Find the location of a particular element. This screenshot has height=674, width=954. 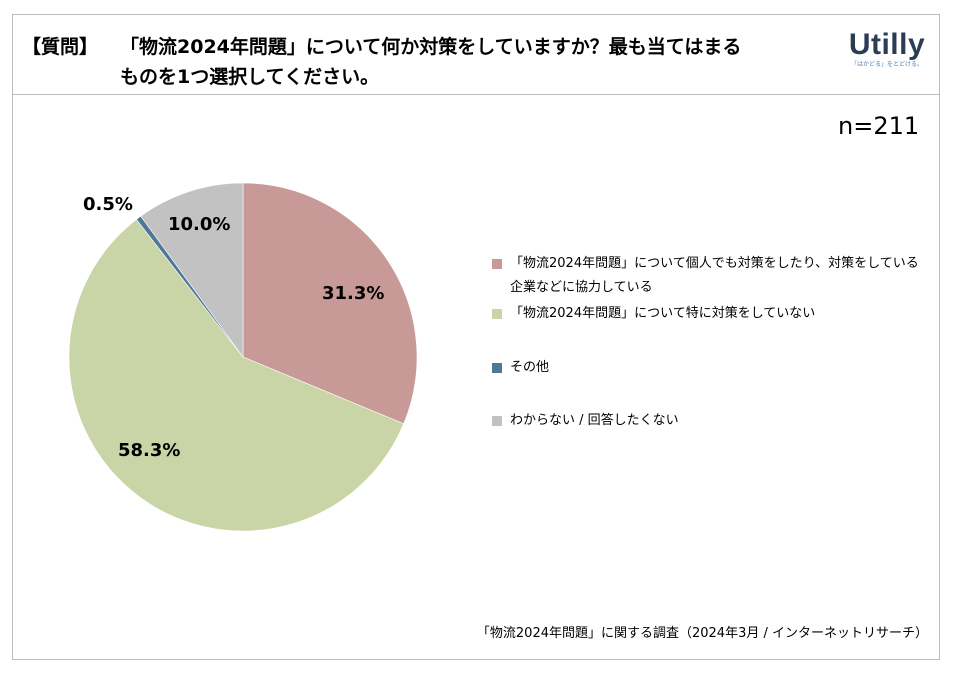

legend-item-no-action: 「物流2024年問題」について特に対策をしていない is located at coordinates (709, 314).